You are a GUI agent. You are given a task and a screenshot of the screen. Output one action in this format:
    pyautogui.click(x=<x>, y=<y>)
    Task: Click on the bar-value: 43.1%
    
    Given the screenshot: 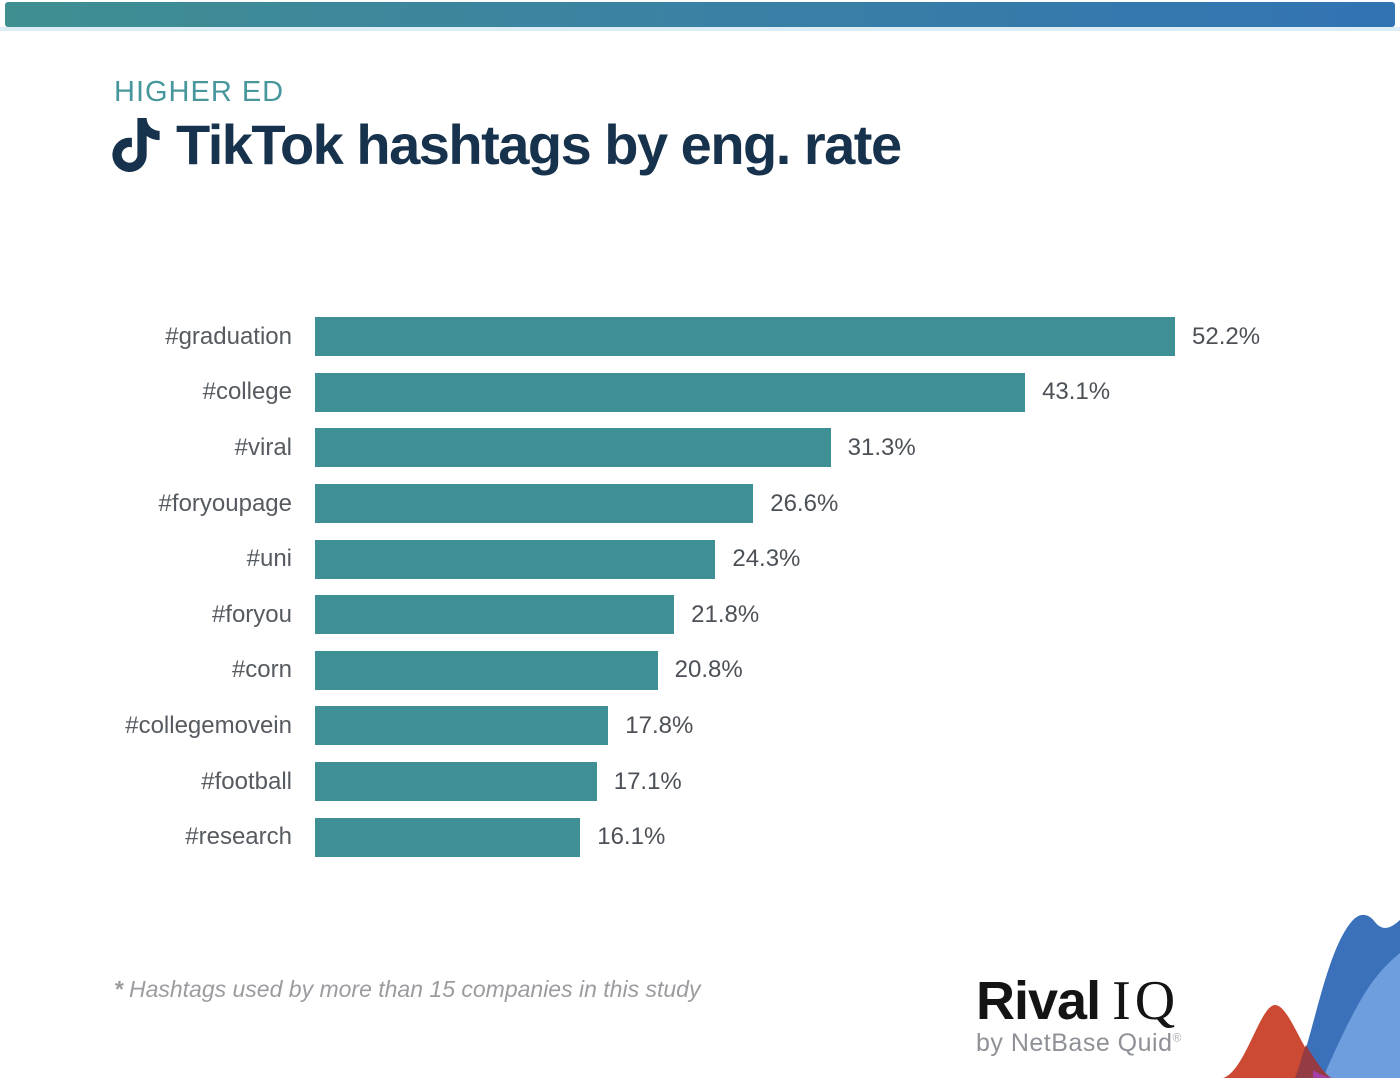 What is the action you would take?
    pyautogui.click(x=1076, y=392)
    